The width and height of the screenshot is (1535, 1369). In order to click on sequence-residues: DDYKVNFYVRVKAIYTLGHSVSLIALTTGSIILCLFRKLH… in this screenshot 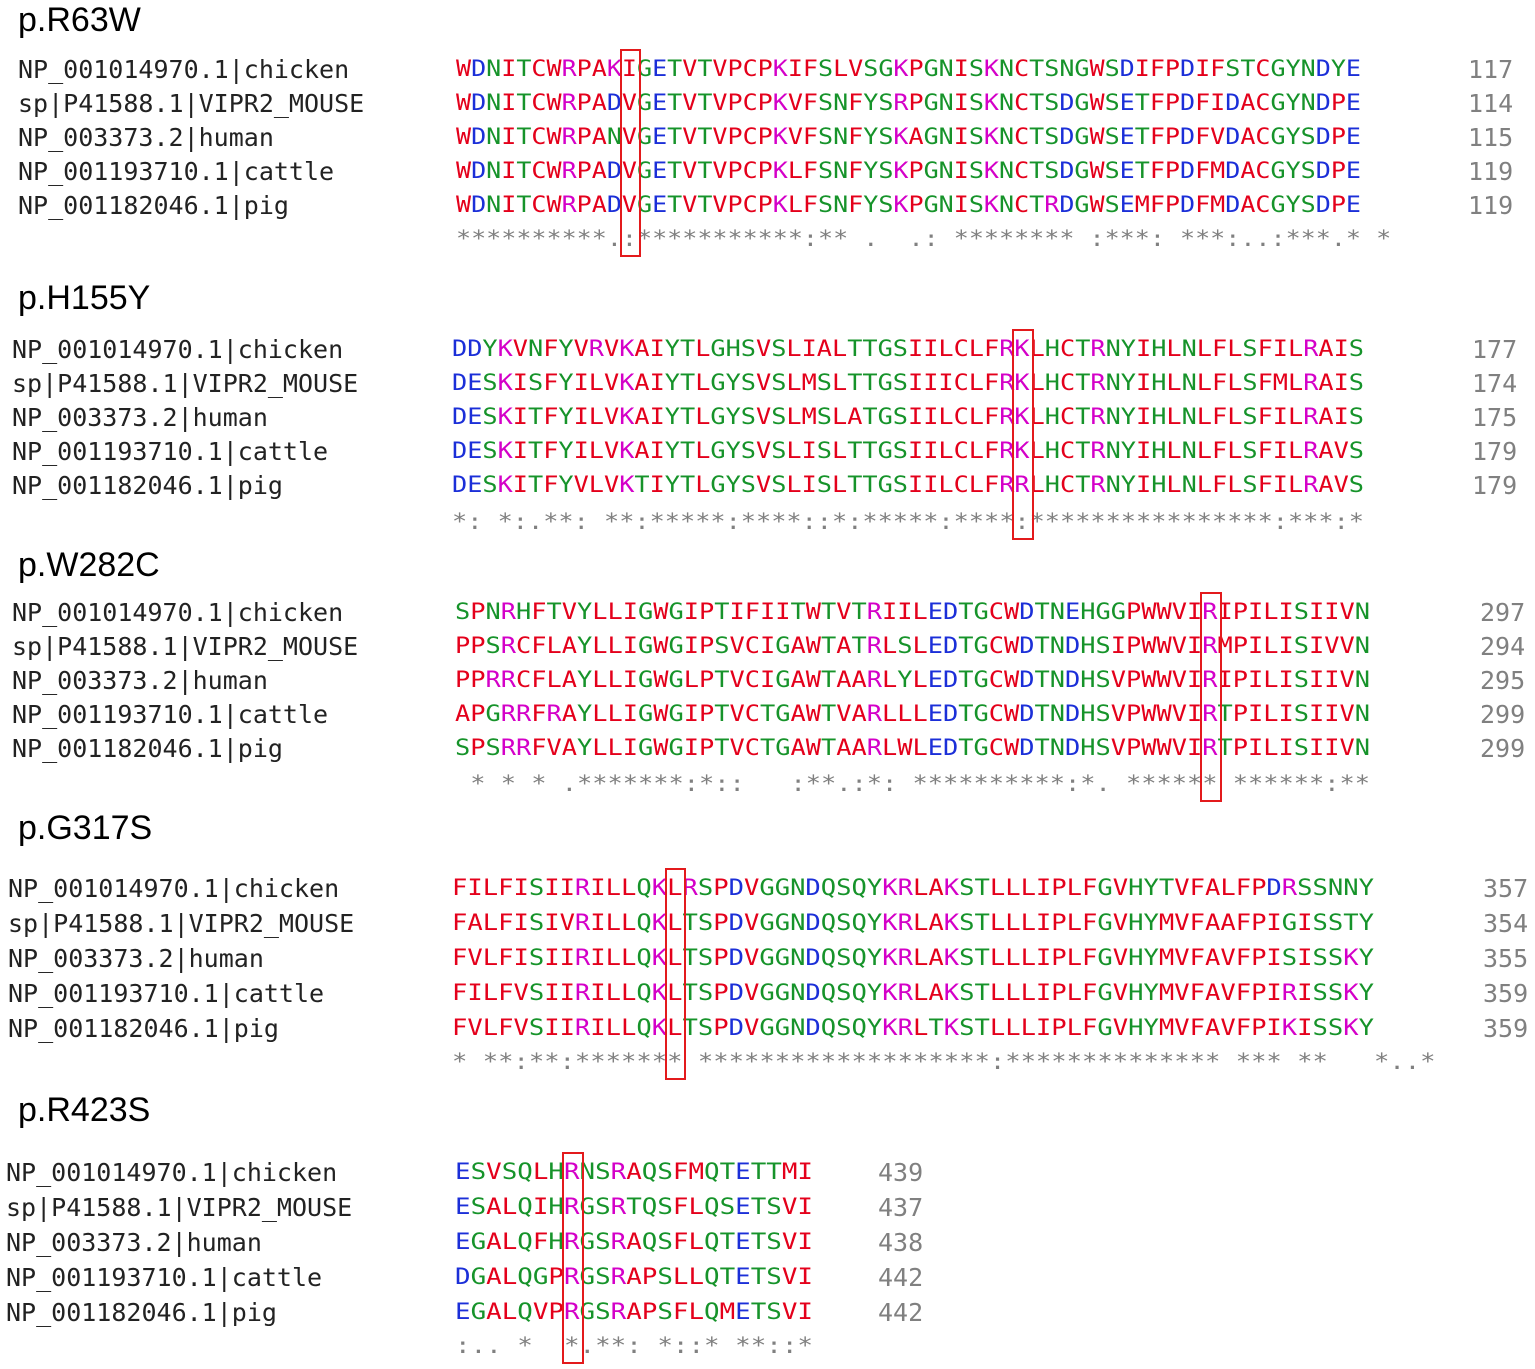, I will do `click(908, 349)`.